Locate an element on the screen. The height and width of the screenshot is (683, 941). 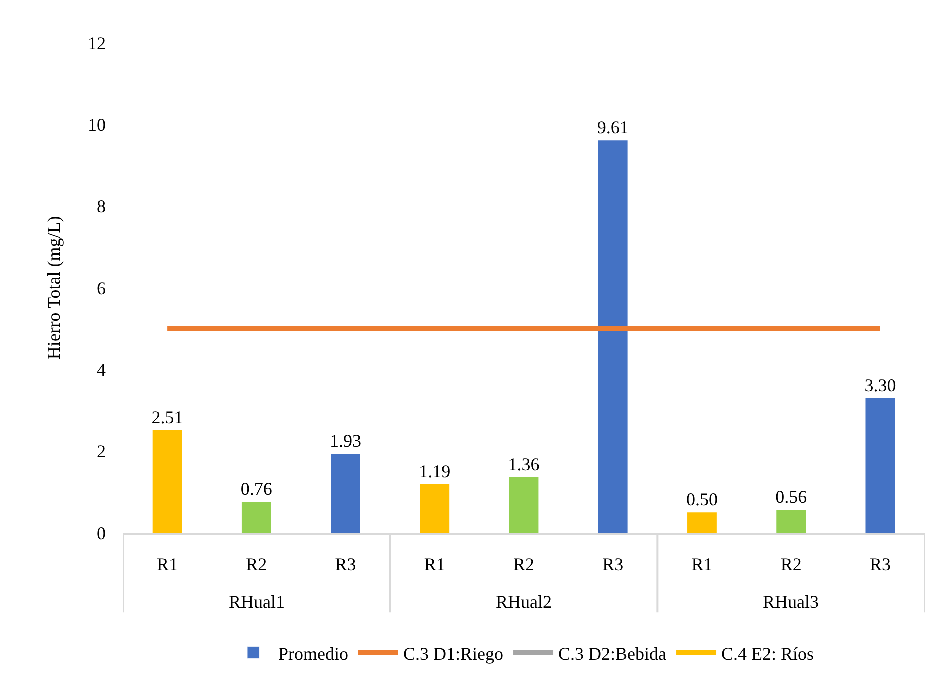
y-axis-title: Hierro Total (mg/L) is located at coordinates (54, 288).